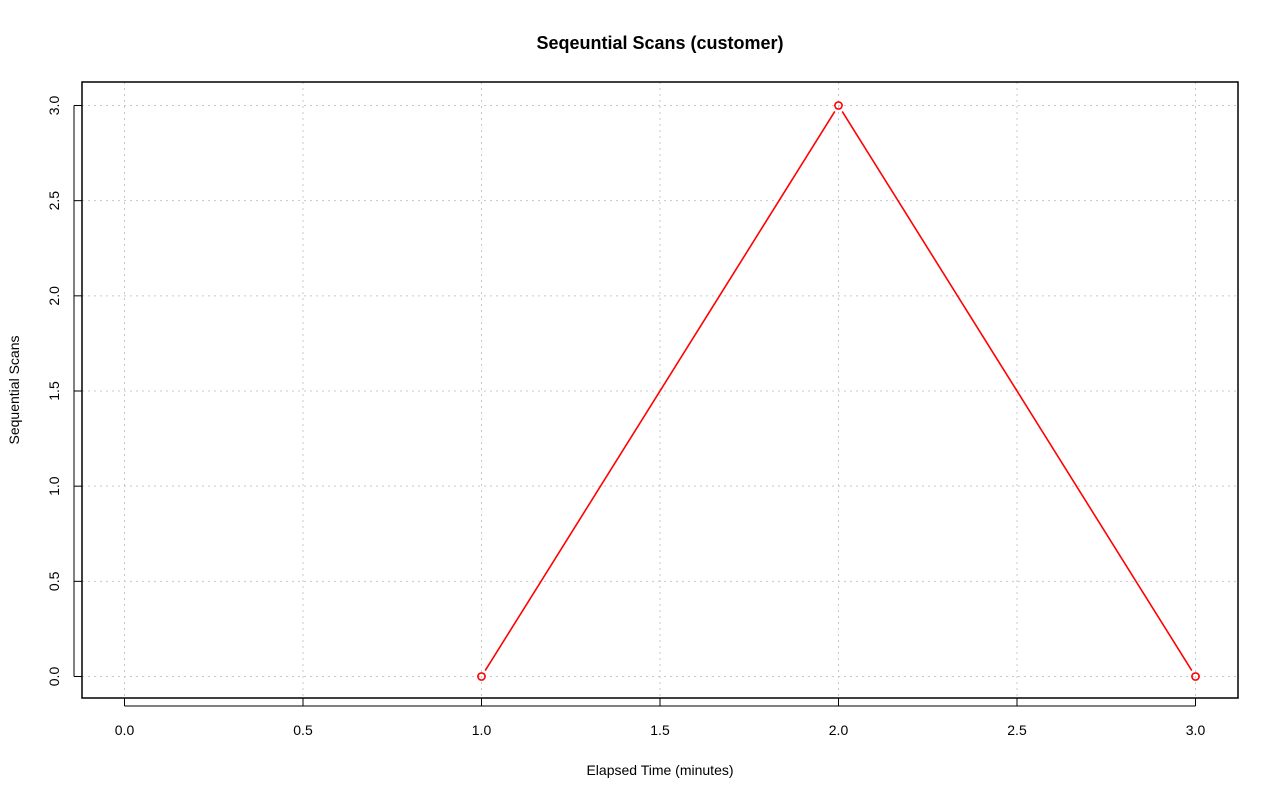 The image size is (1280, 801). What do you see at coordinates (1196, 730) in the screenshot?
I see `x-tick-label: 3.0` at bounding box center [1196, 730].